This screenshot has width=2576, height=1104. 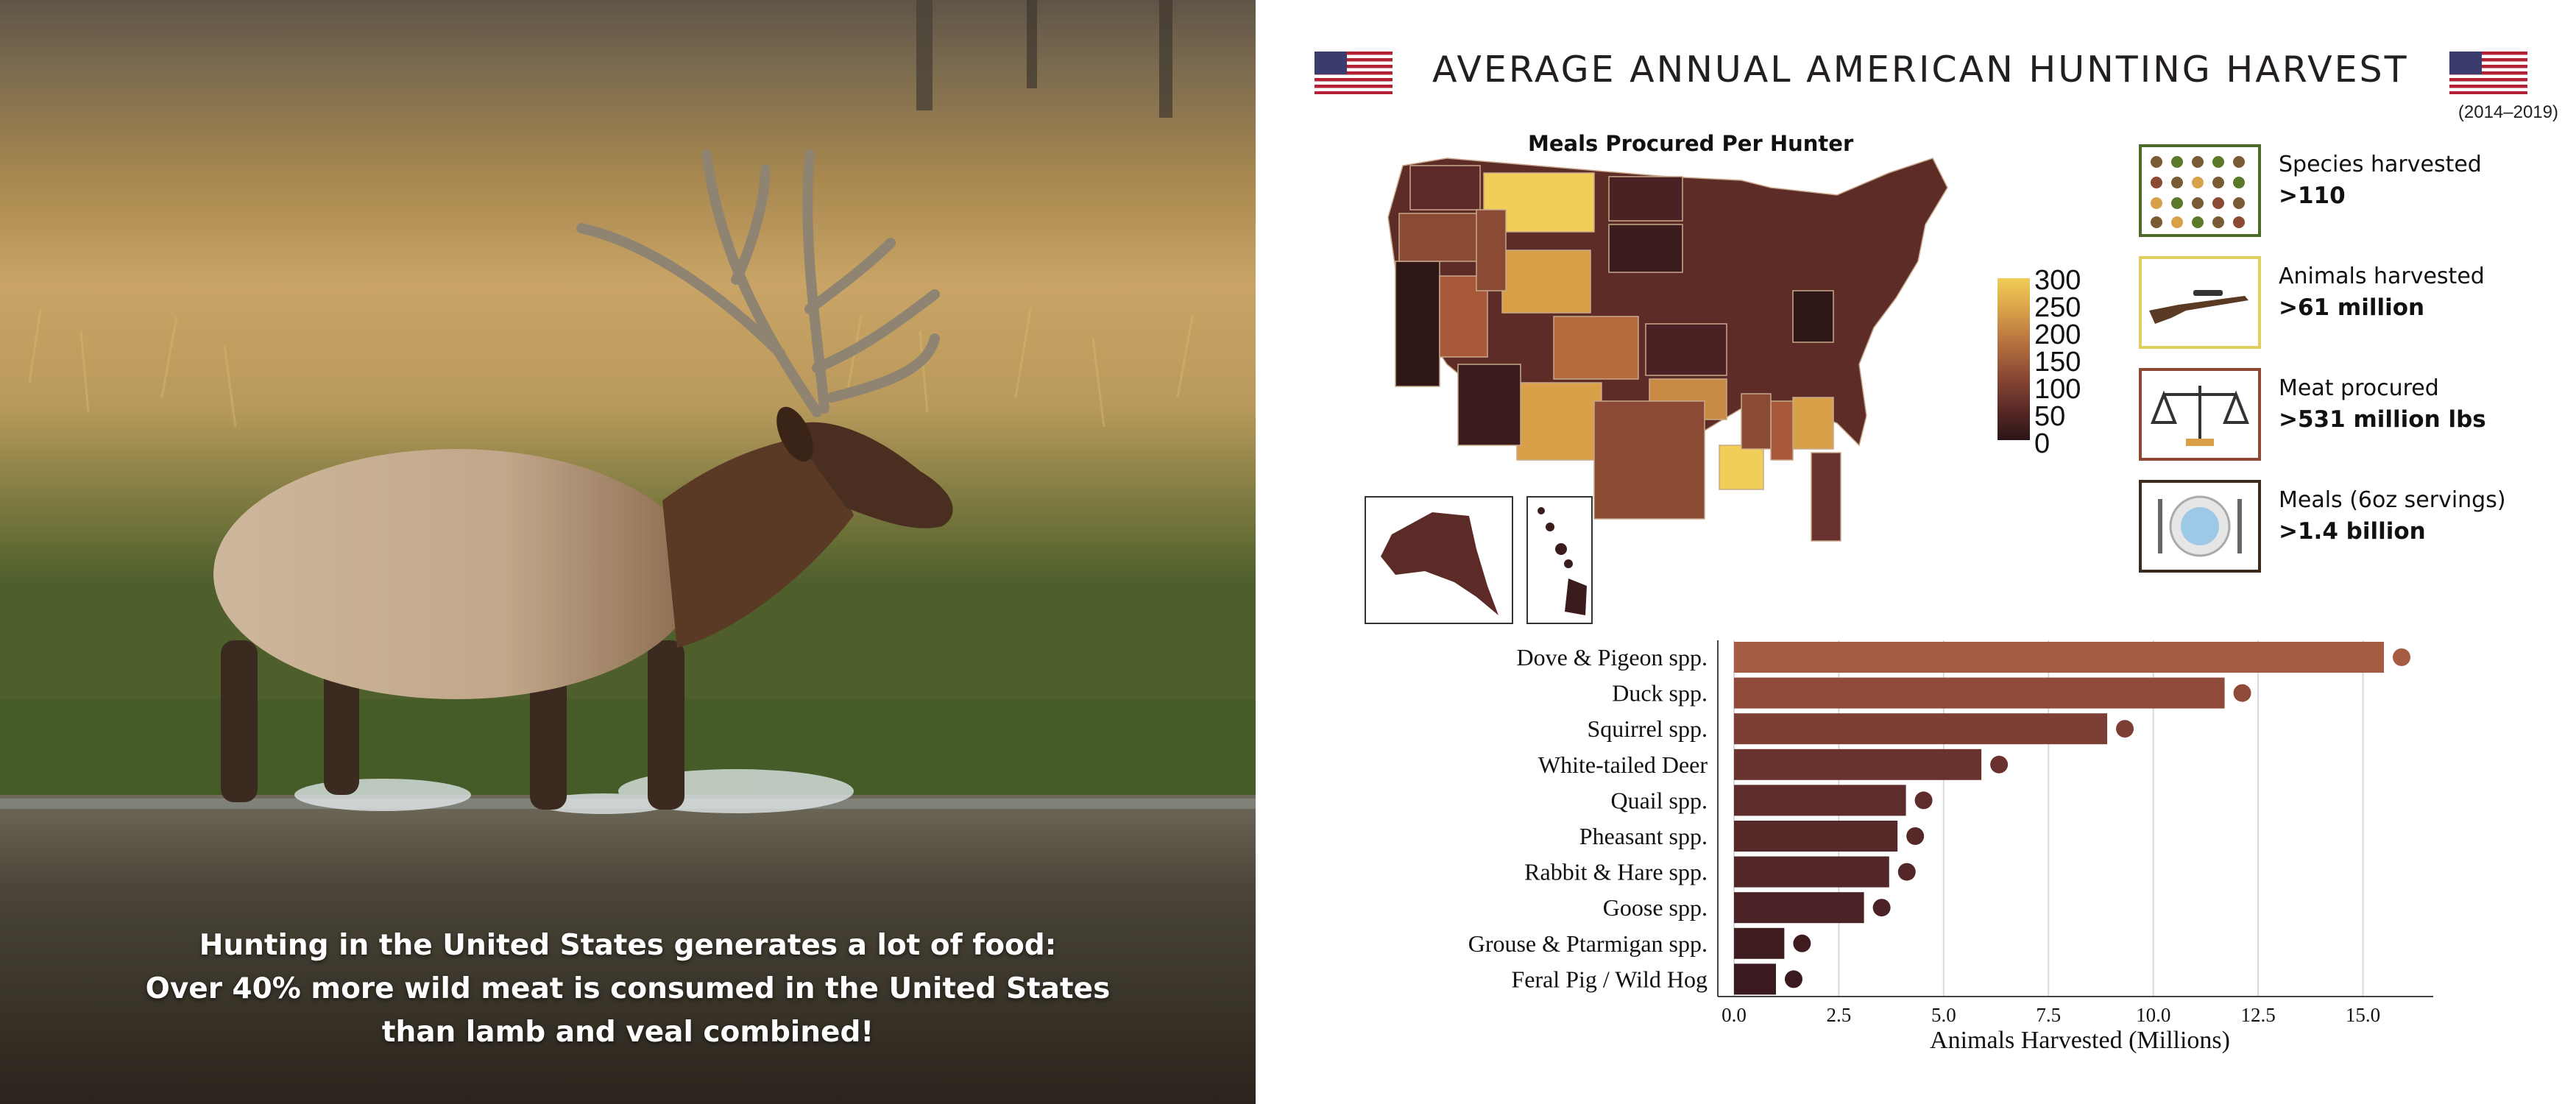 What do you see at coordinates (1943, 1015) in the screenshot?
I see `x-tick-label: 5.0` at bounding box center [1943, 1015].